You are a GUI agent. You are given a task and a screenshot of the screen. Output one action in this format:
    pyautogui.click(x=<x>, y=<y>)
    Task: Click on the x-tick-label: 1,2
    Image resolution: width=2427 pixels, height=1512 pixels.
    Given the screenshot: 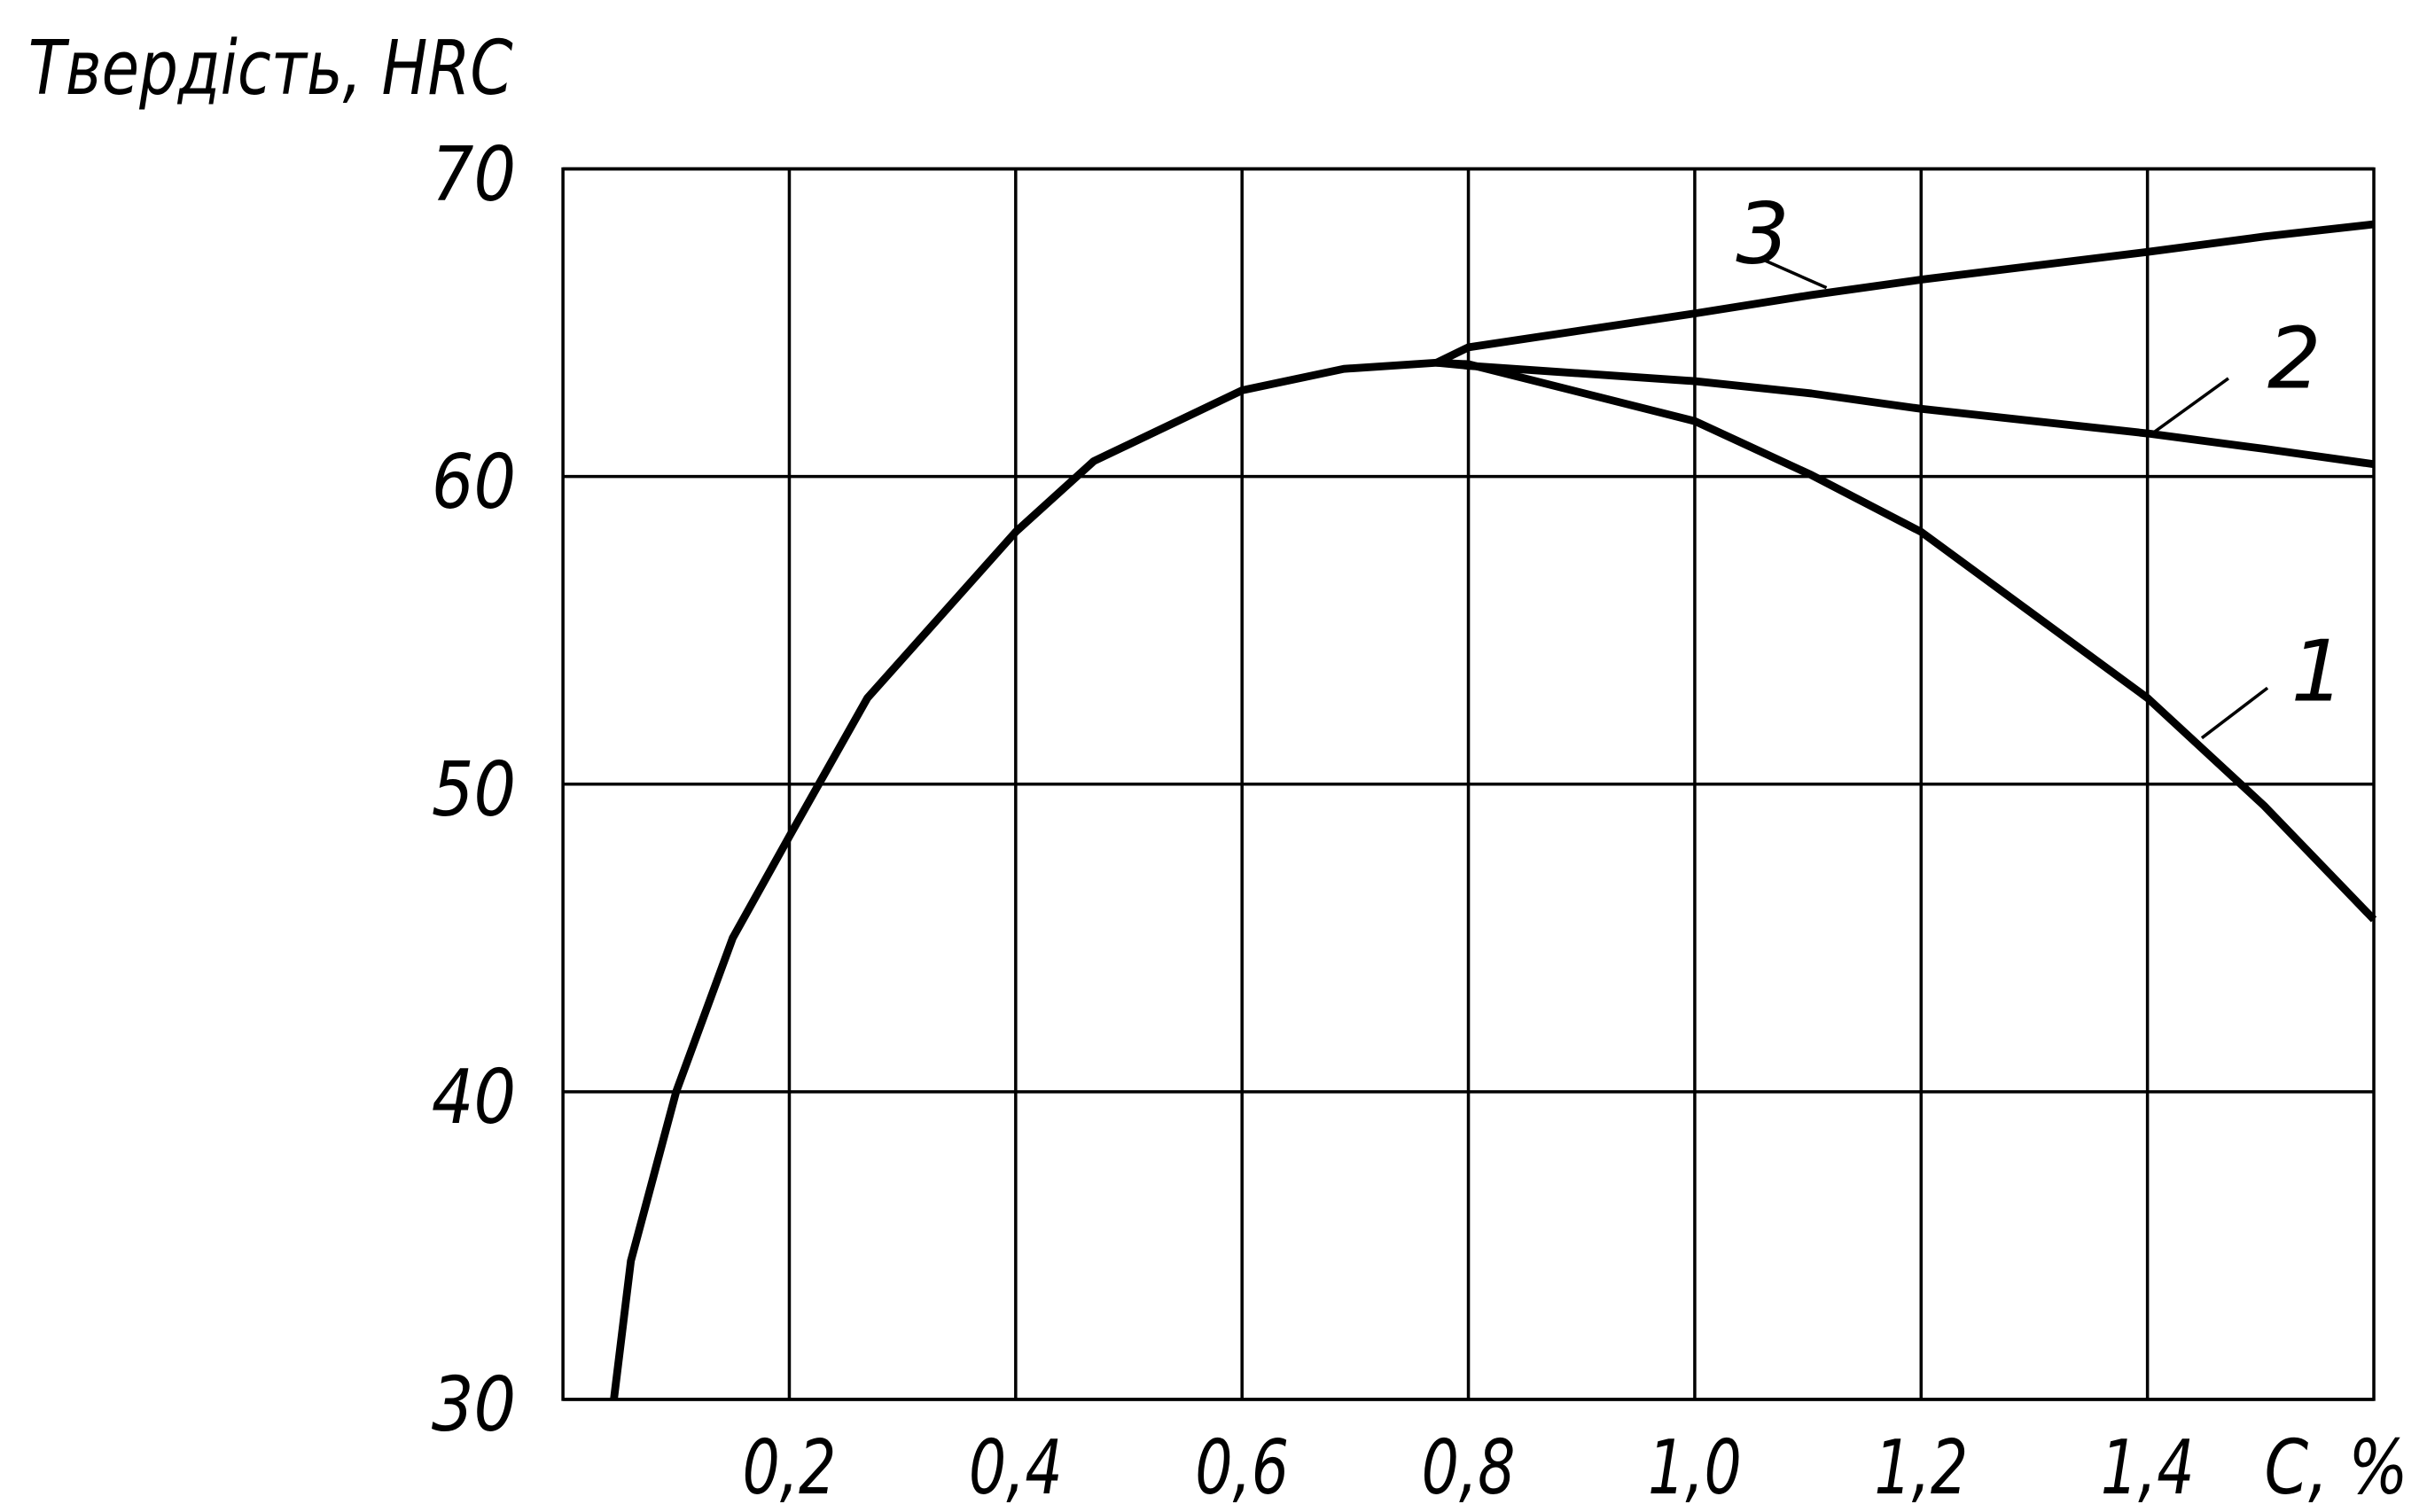 What is the action you would take?
    pyautogui.click(x=1921, y=1467)
    